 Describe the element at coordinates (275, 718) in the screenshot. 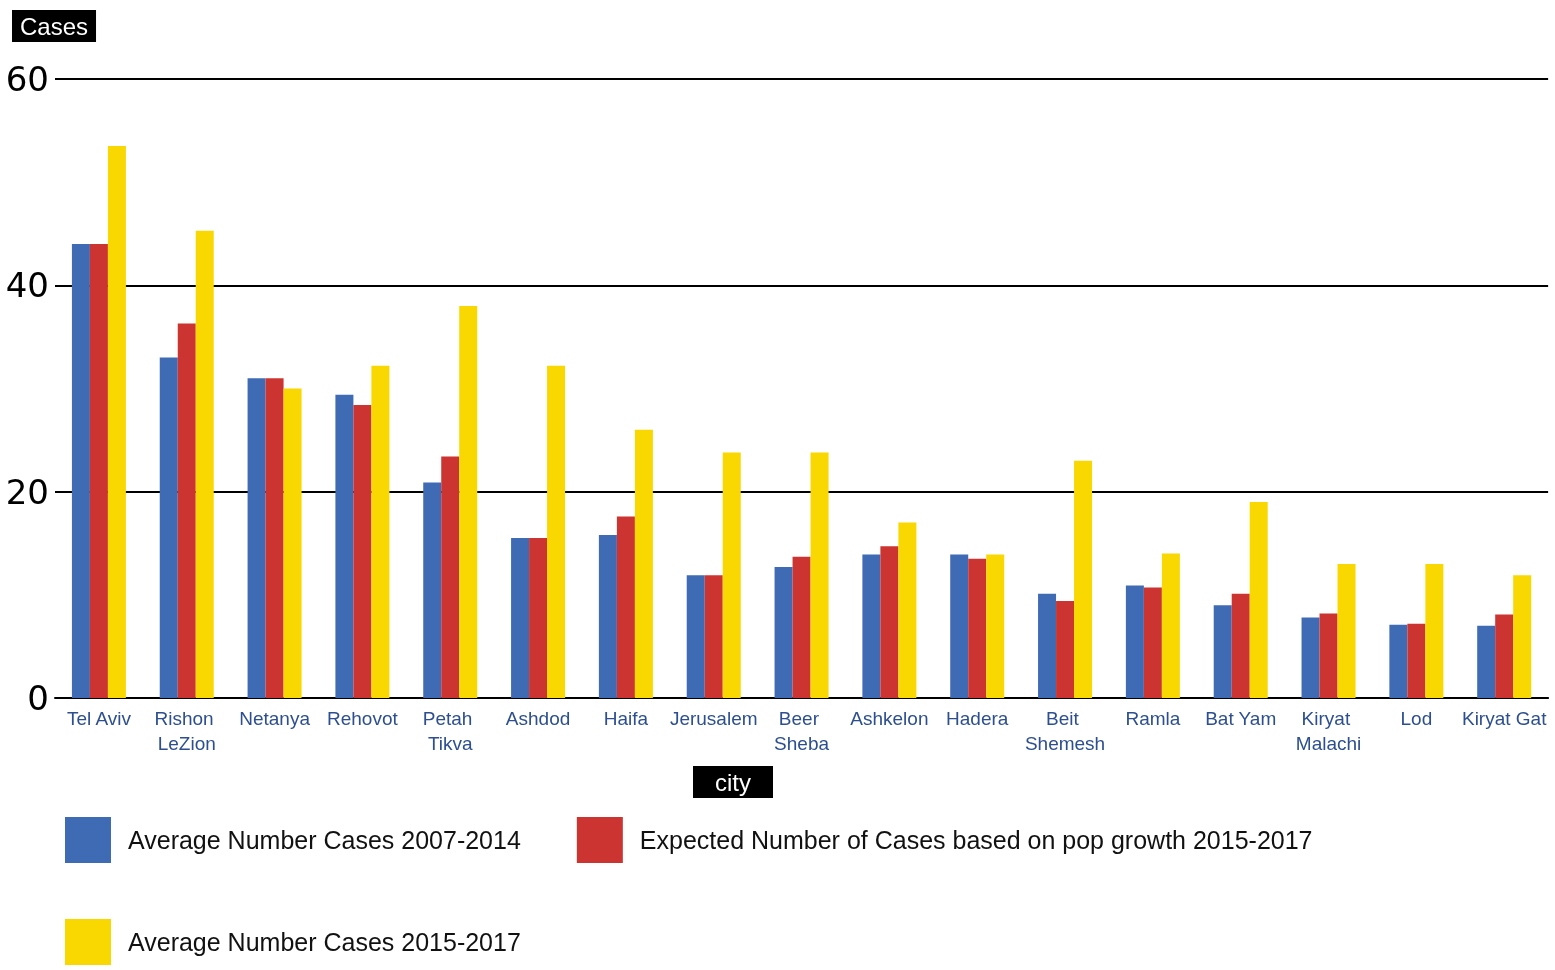

I see `x-tick-label: Netanya` at that location.